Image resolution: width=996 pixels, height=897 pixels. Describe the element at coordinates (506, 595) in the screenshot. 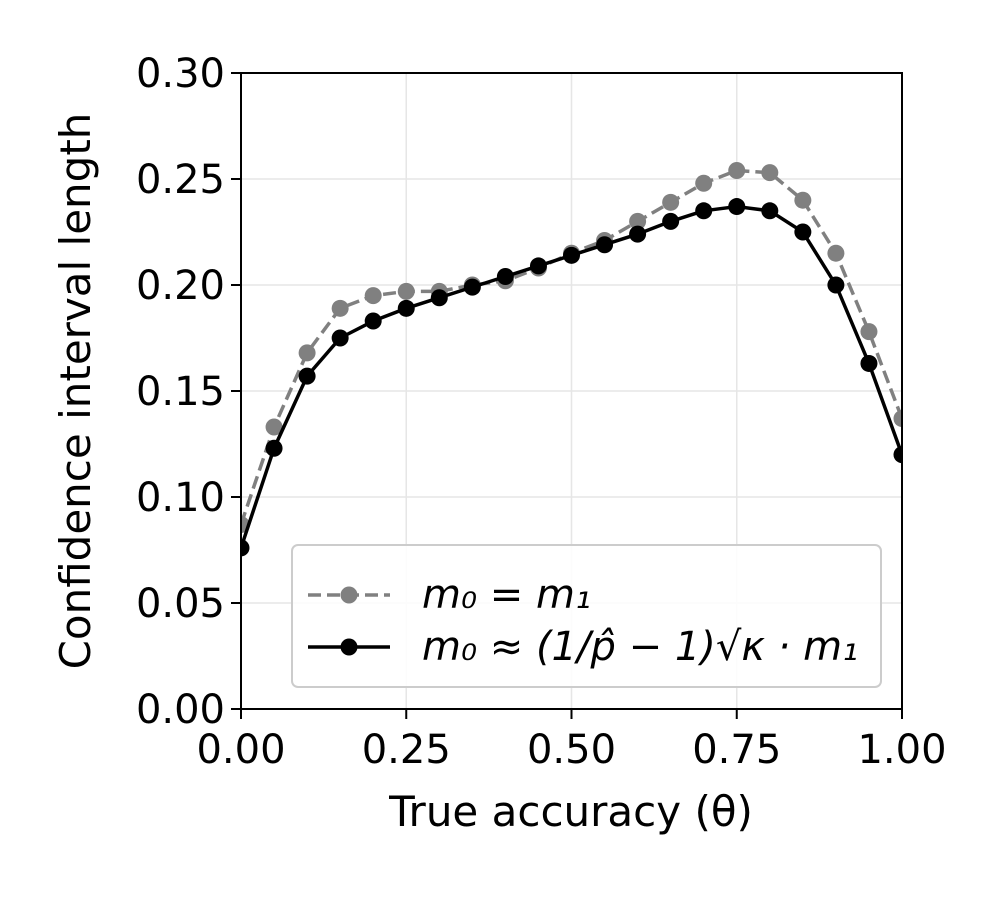

I see `legend-label: m₀ = m₁` at that location.